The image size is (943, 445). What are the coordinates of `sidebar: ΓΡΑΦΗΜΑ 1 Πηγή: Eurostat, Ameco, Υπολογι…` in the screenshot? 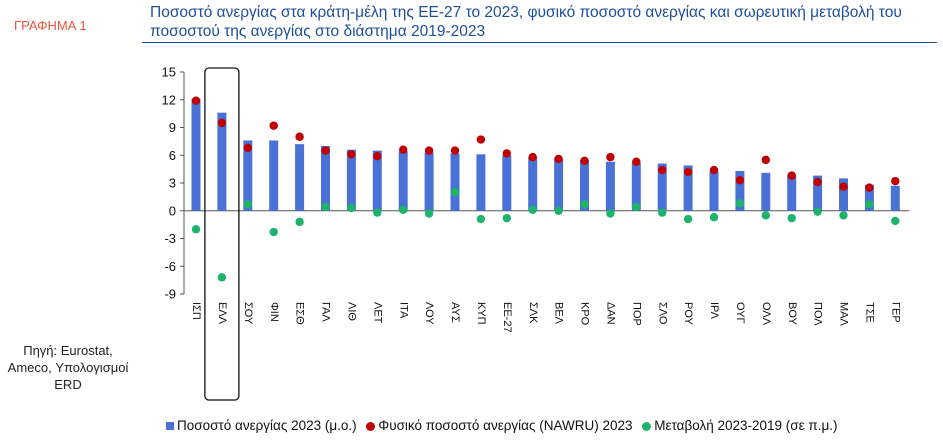 It's located at (68, 222).